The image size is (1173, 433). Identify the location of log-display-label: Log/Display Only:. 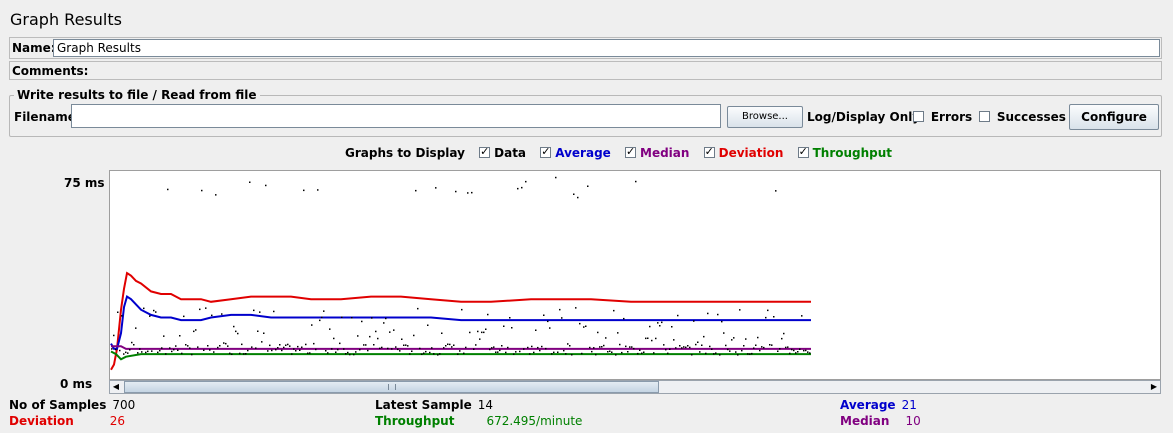
(866, 117).